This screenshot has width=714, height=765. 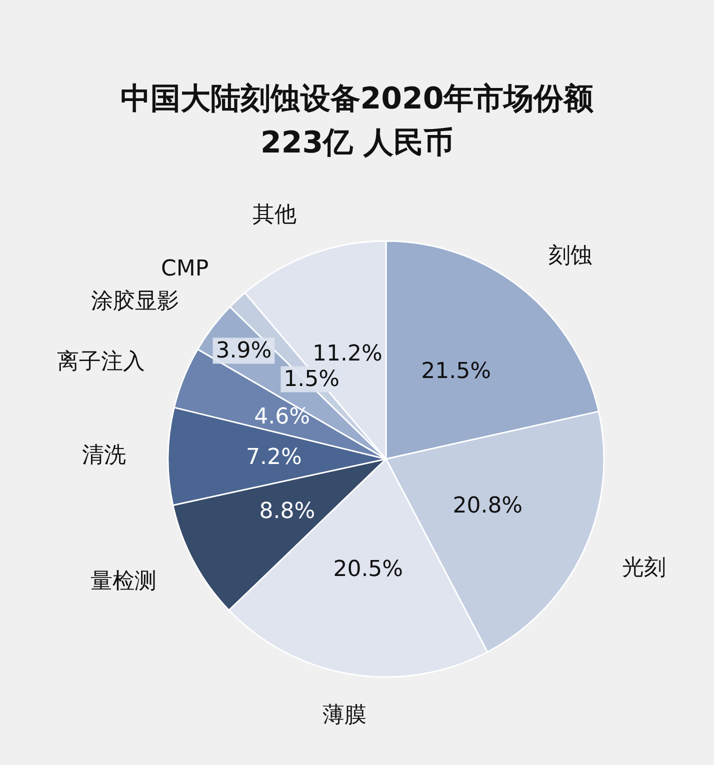 I want to click on slice-label: CMP, so click(x=185, y=269).